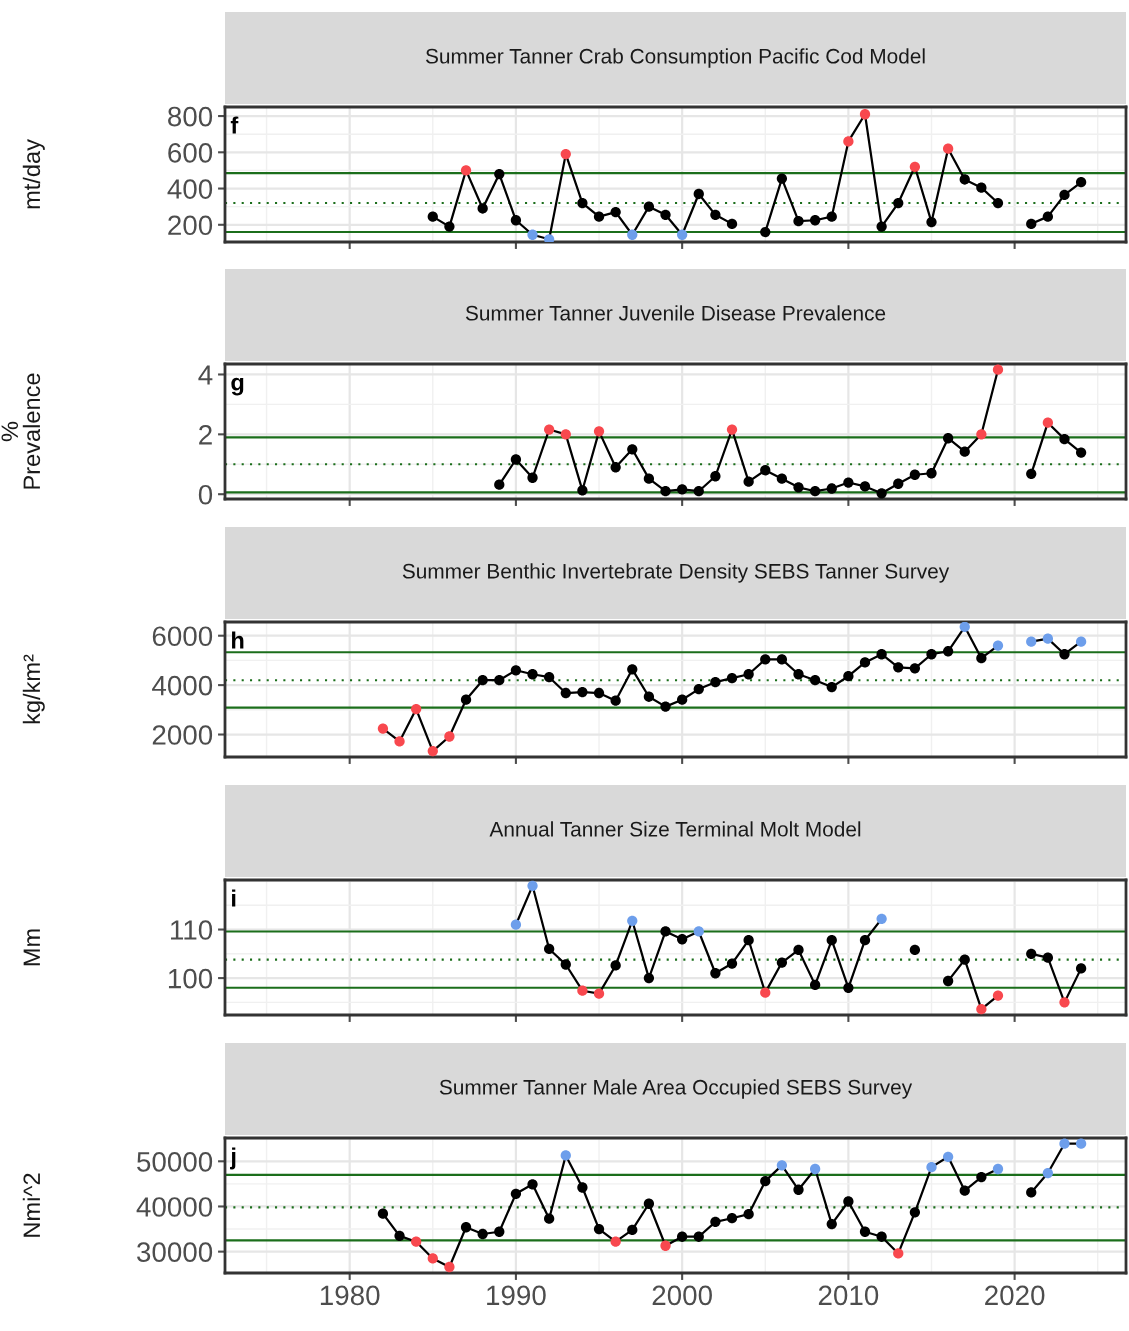  I want to click on x-tick-label: 2020, so click(1015, 1295).